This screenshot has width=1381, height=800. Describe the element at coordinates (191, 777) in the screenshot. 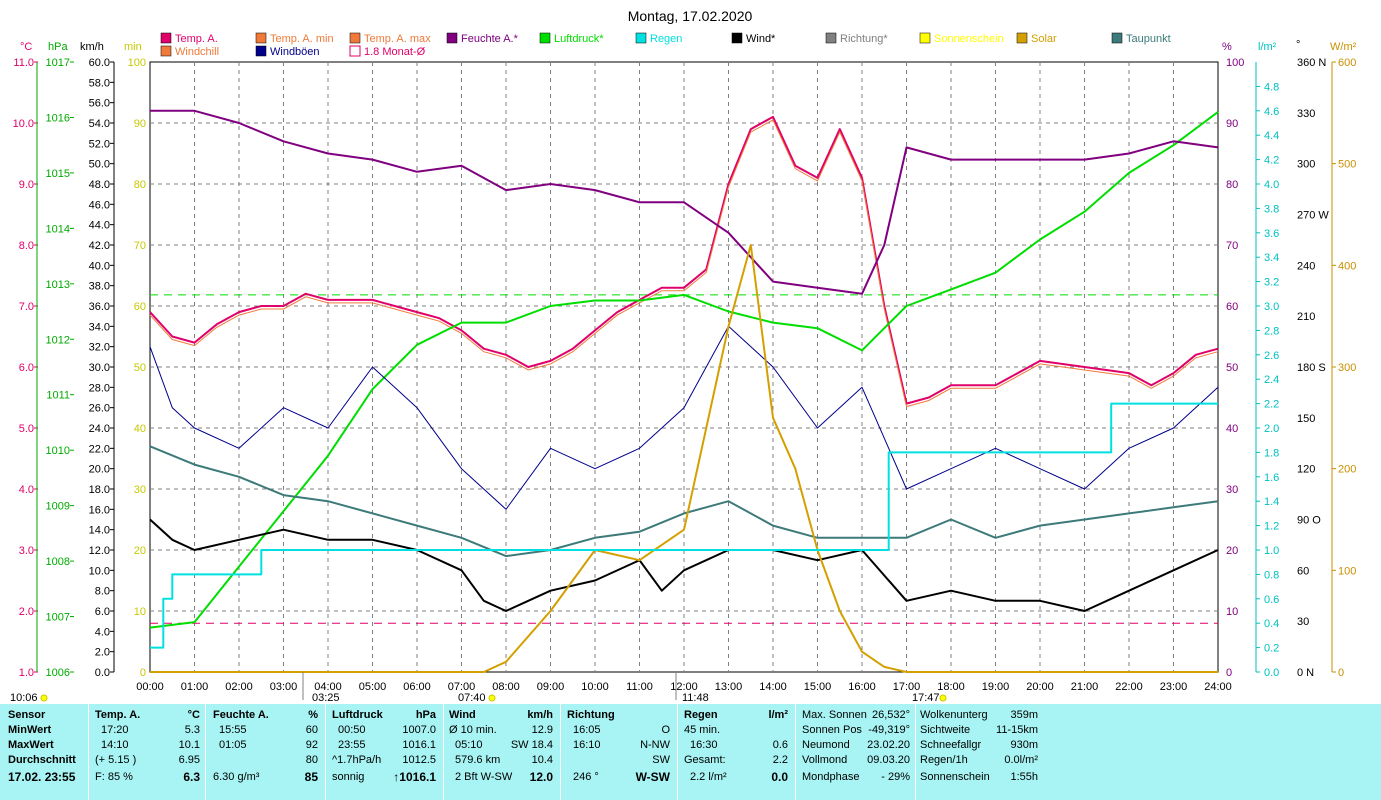

I see `temp-now-value: 6.3` at that location.